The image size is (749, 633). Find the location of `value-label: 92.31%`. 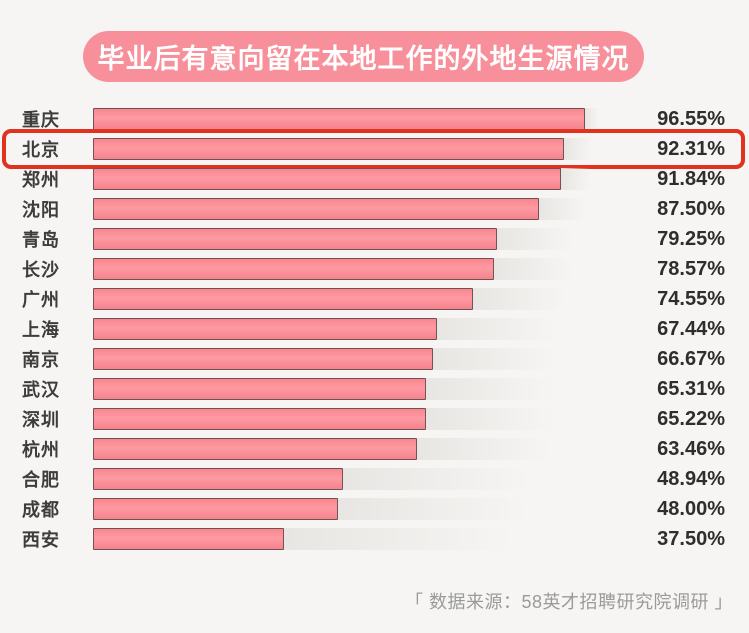

value-label: 92.31% is located at coordinates (691, 148).